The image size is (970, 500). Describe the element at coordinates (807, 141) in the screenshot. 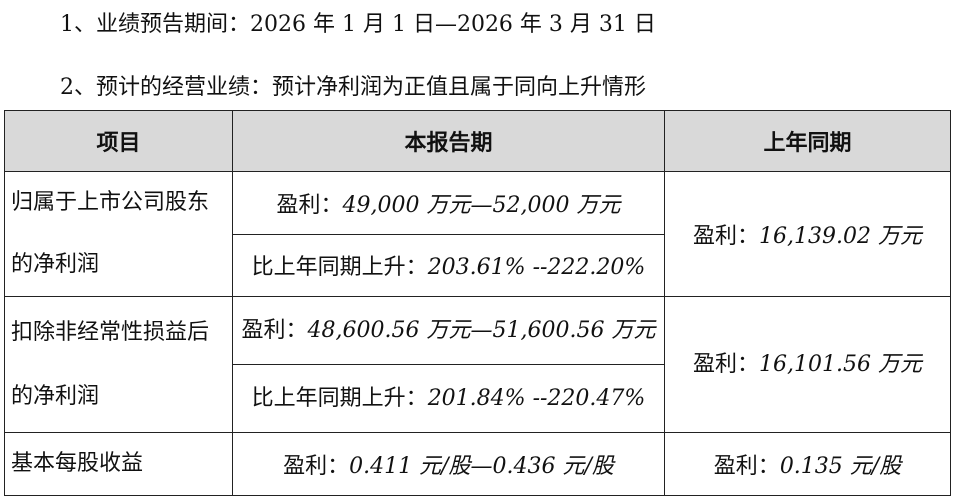

I see `header-prior-period: 上年同期` at that location.